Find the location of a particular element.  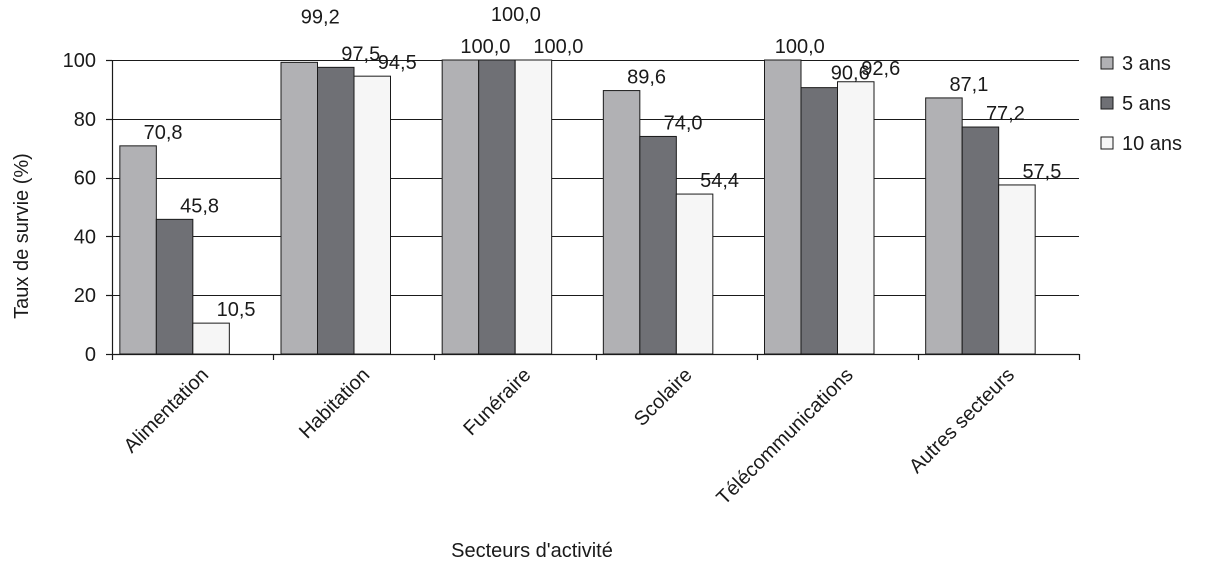

legend-label: 5 ans is located at coordinates (1146, 104).